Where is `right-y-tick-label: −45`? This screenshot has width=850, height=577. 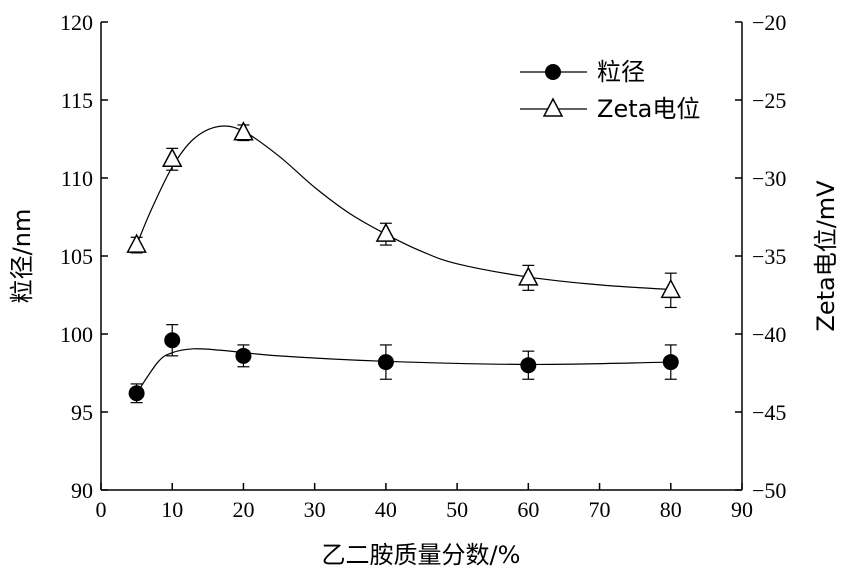
right-y-tick-label: −45 is located at coordinates (769, 412).